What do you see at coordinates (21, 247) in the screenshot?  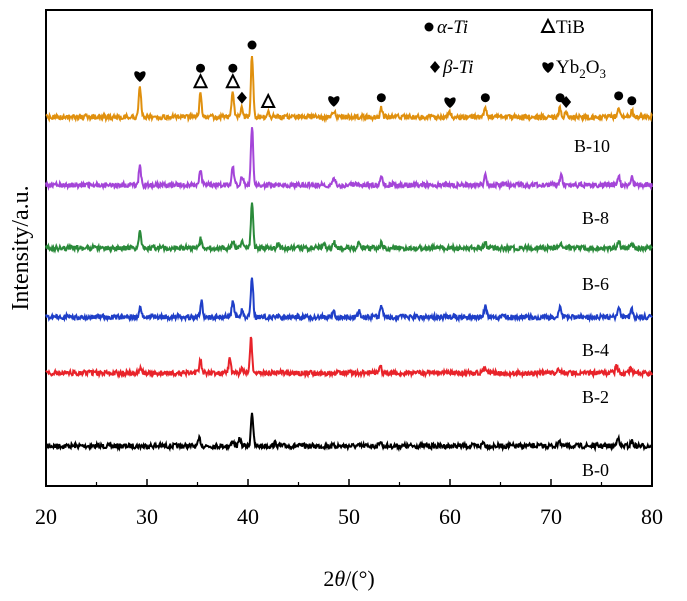 I see `y-axis-label: Intensity/a.u.` at bounding box center [21, 247].